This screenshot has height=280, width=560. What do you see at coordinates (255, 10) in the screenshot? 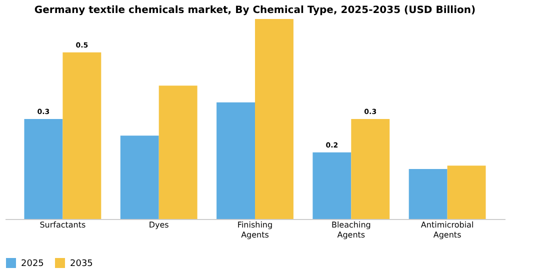
I see `chart-title: Germany textile chemicals market, By Chemical Type, 2025-2035 (USD Billion)` at bounding box center [255, 10].